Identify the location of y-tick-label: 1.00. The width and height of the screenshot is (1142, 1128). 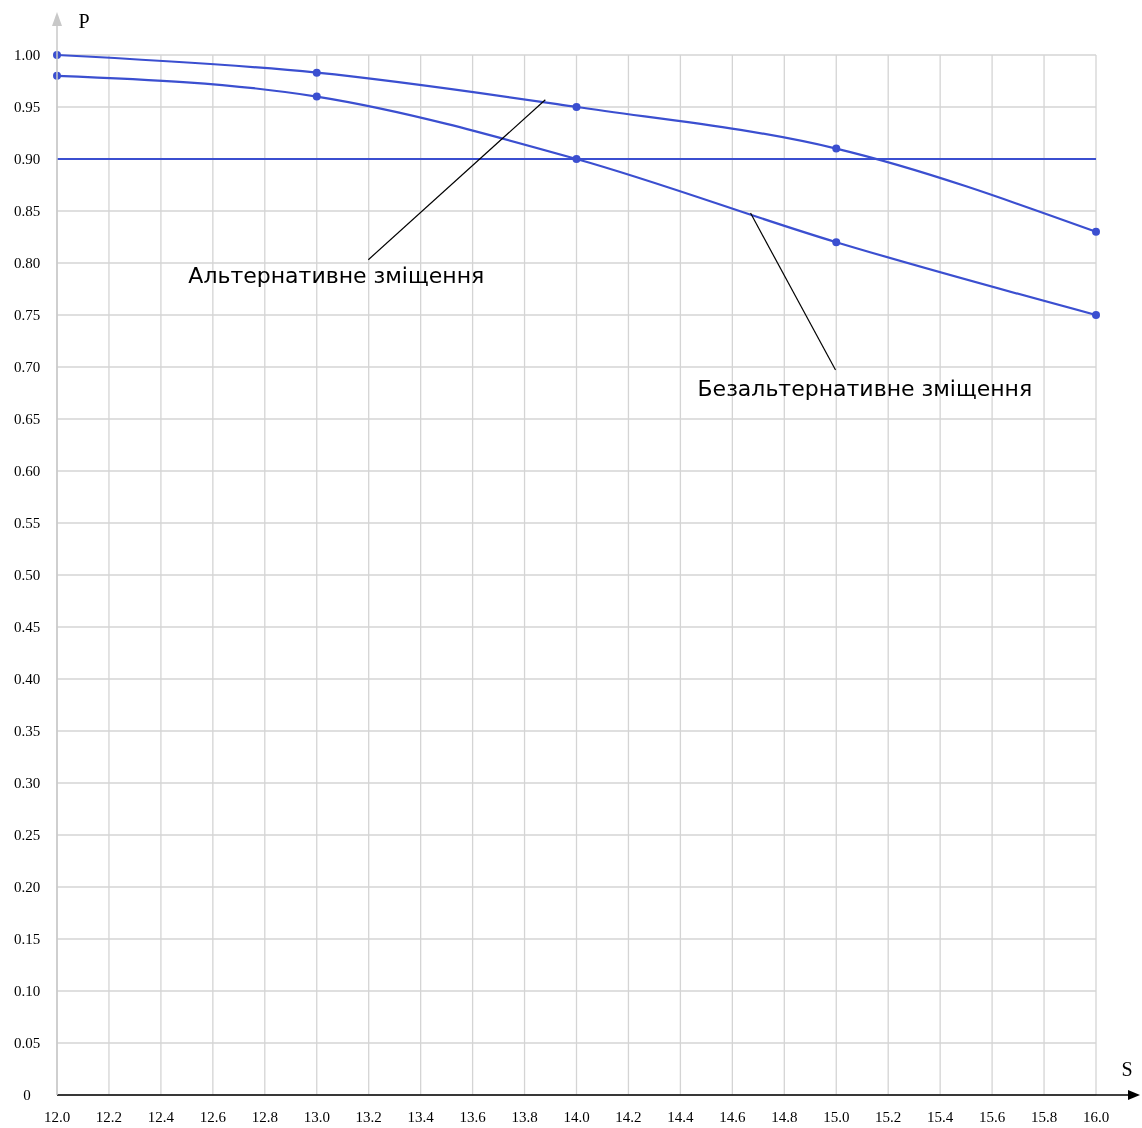
(27, 55).